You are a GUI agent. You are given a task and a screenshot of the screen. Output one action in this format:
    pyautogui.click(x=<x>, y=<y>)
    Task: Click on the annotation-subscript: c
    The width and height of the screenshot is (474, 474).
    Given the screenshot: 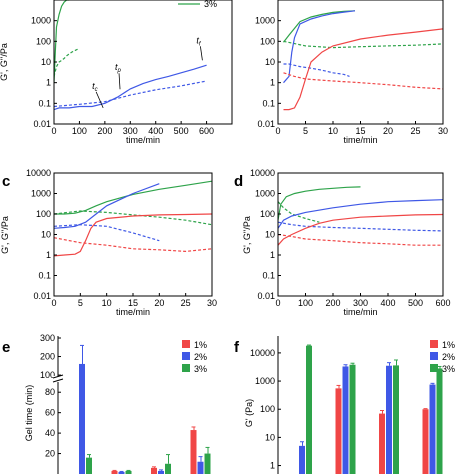 What is the action you would take?
    pyautogui.click(x=96, y=90)
    